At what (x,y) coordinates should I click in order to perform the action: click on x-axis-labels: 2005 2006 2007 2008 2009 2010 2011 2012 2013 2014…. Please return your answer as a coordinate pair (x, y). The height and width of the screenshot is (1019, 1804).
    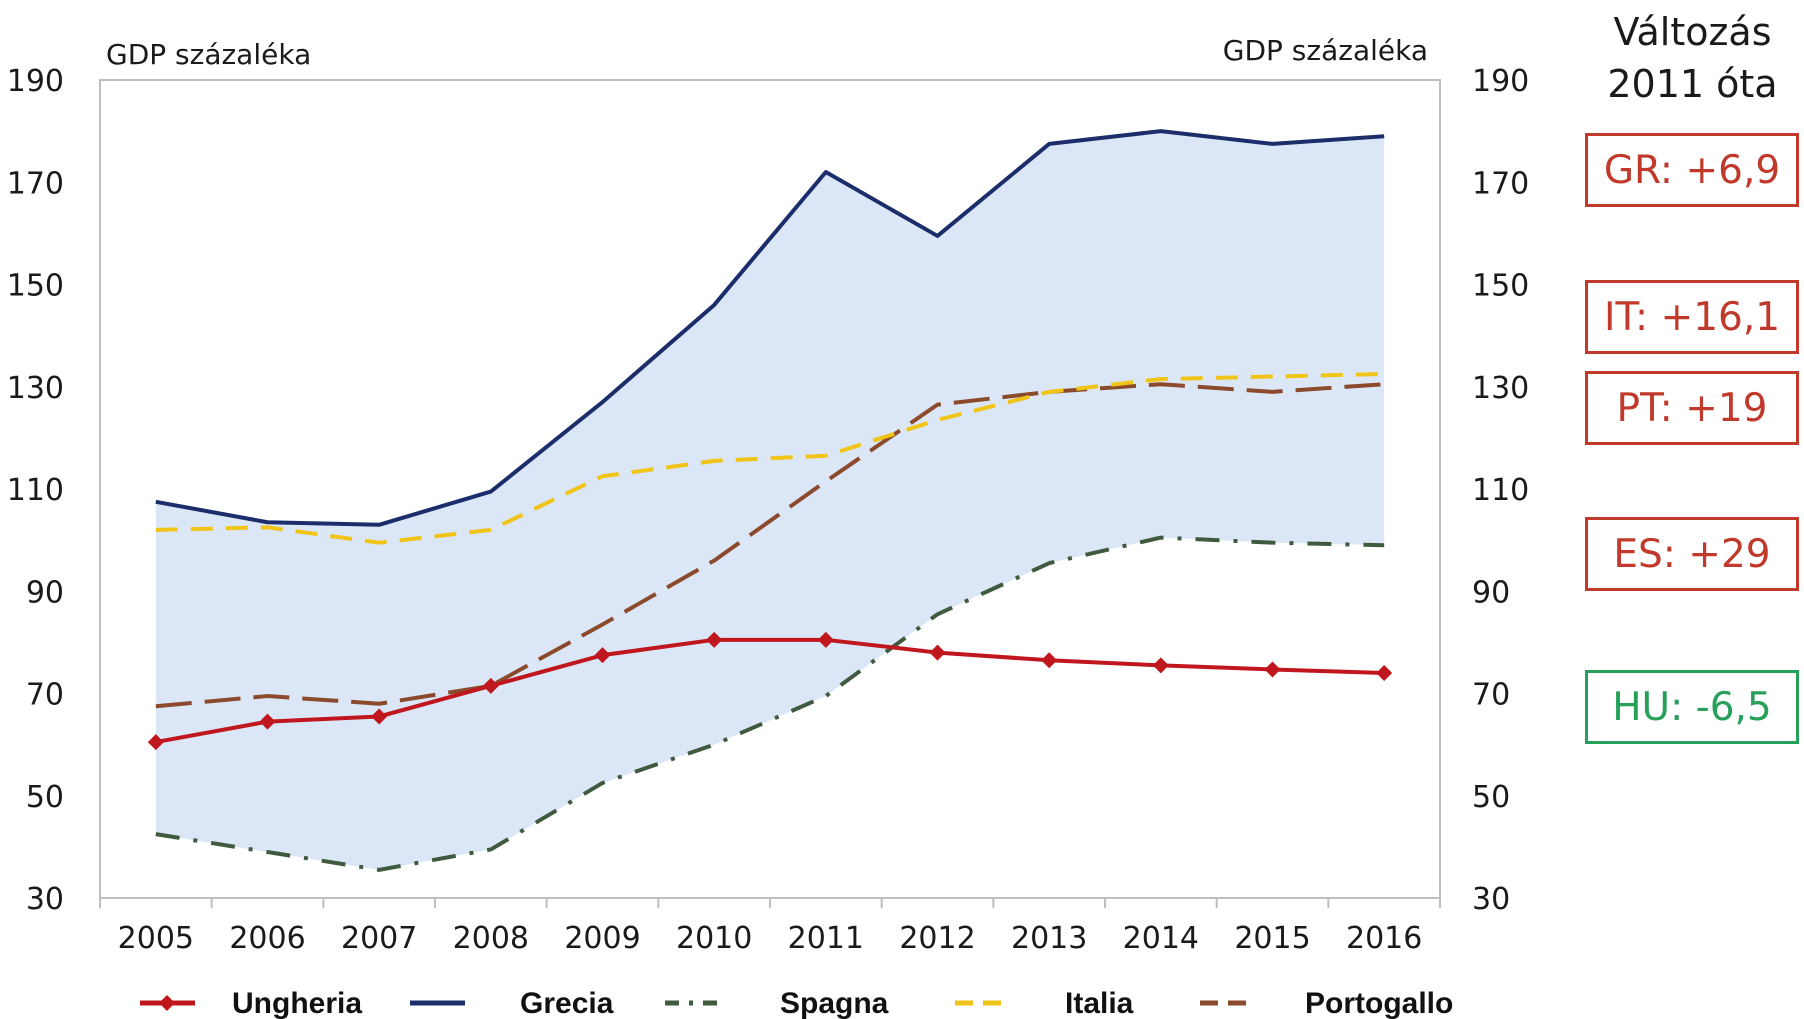
    Looking at the image, I should click on (770, 938).